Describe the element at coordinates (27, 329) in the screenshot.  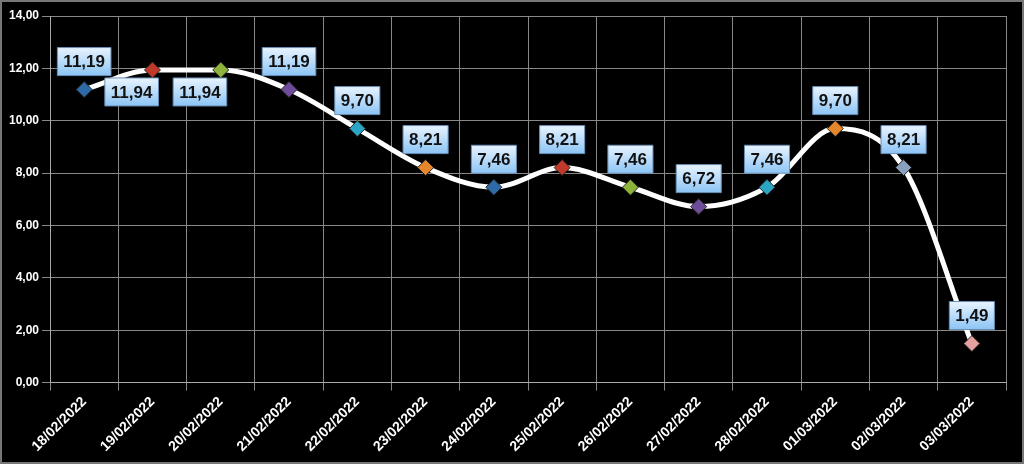
I see `y-tick-label: 2,00` at that location.